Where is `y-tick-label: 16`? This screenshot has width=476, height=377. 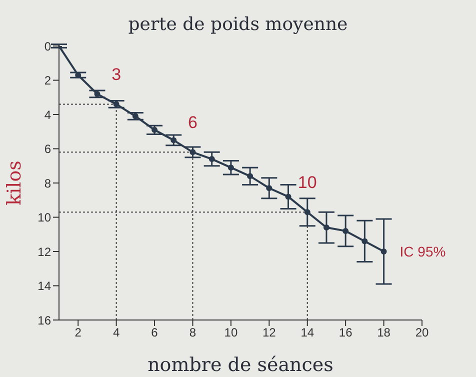
y-tick-label: 16 is located at coordinates (45, 320).